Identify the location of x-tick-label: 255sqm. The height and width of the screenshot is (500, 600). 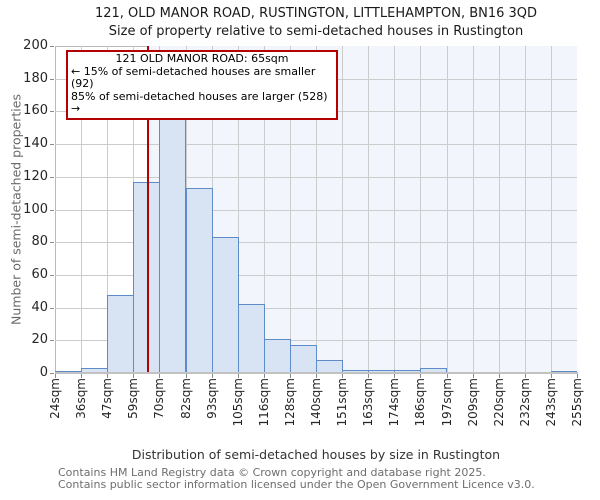
(577, 402).